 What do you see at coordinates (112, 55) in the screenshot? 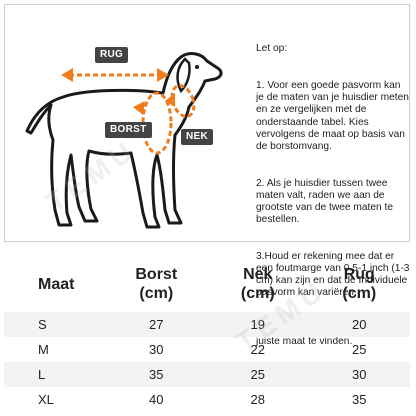
I see `rug-label: RUG` at bounding box center [112, 55].